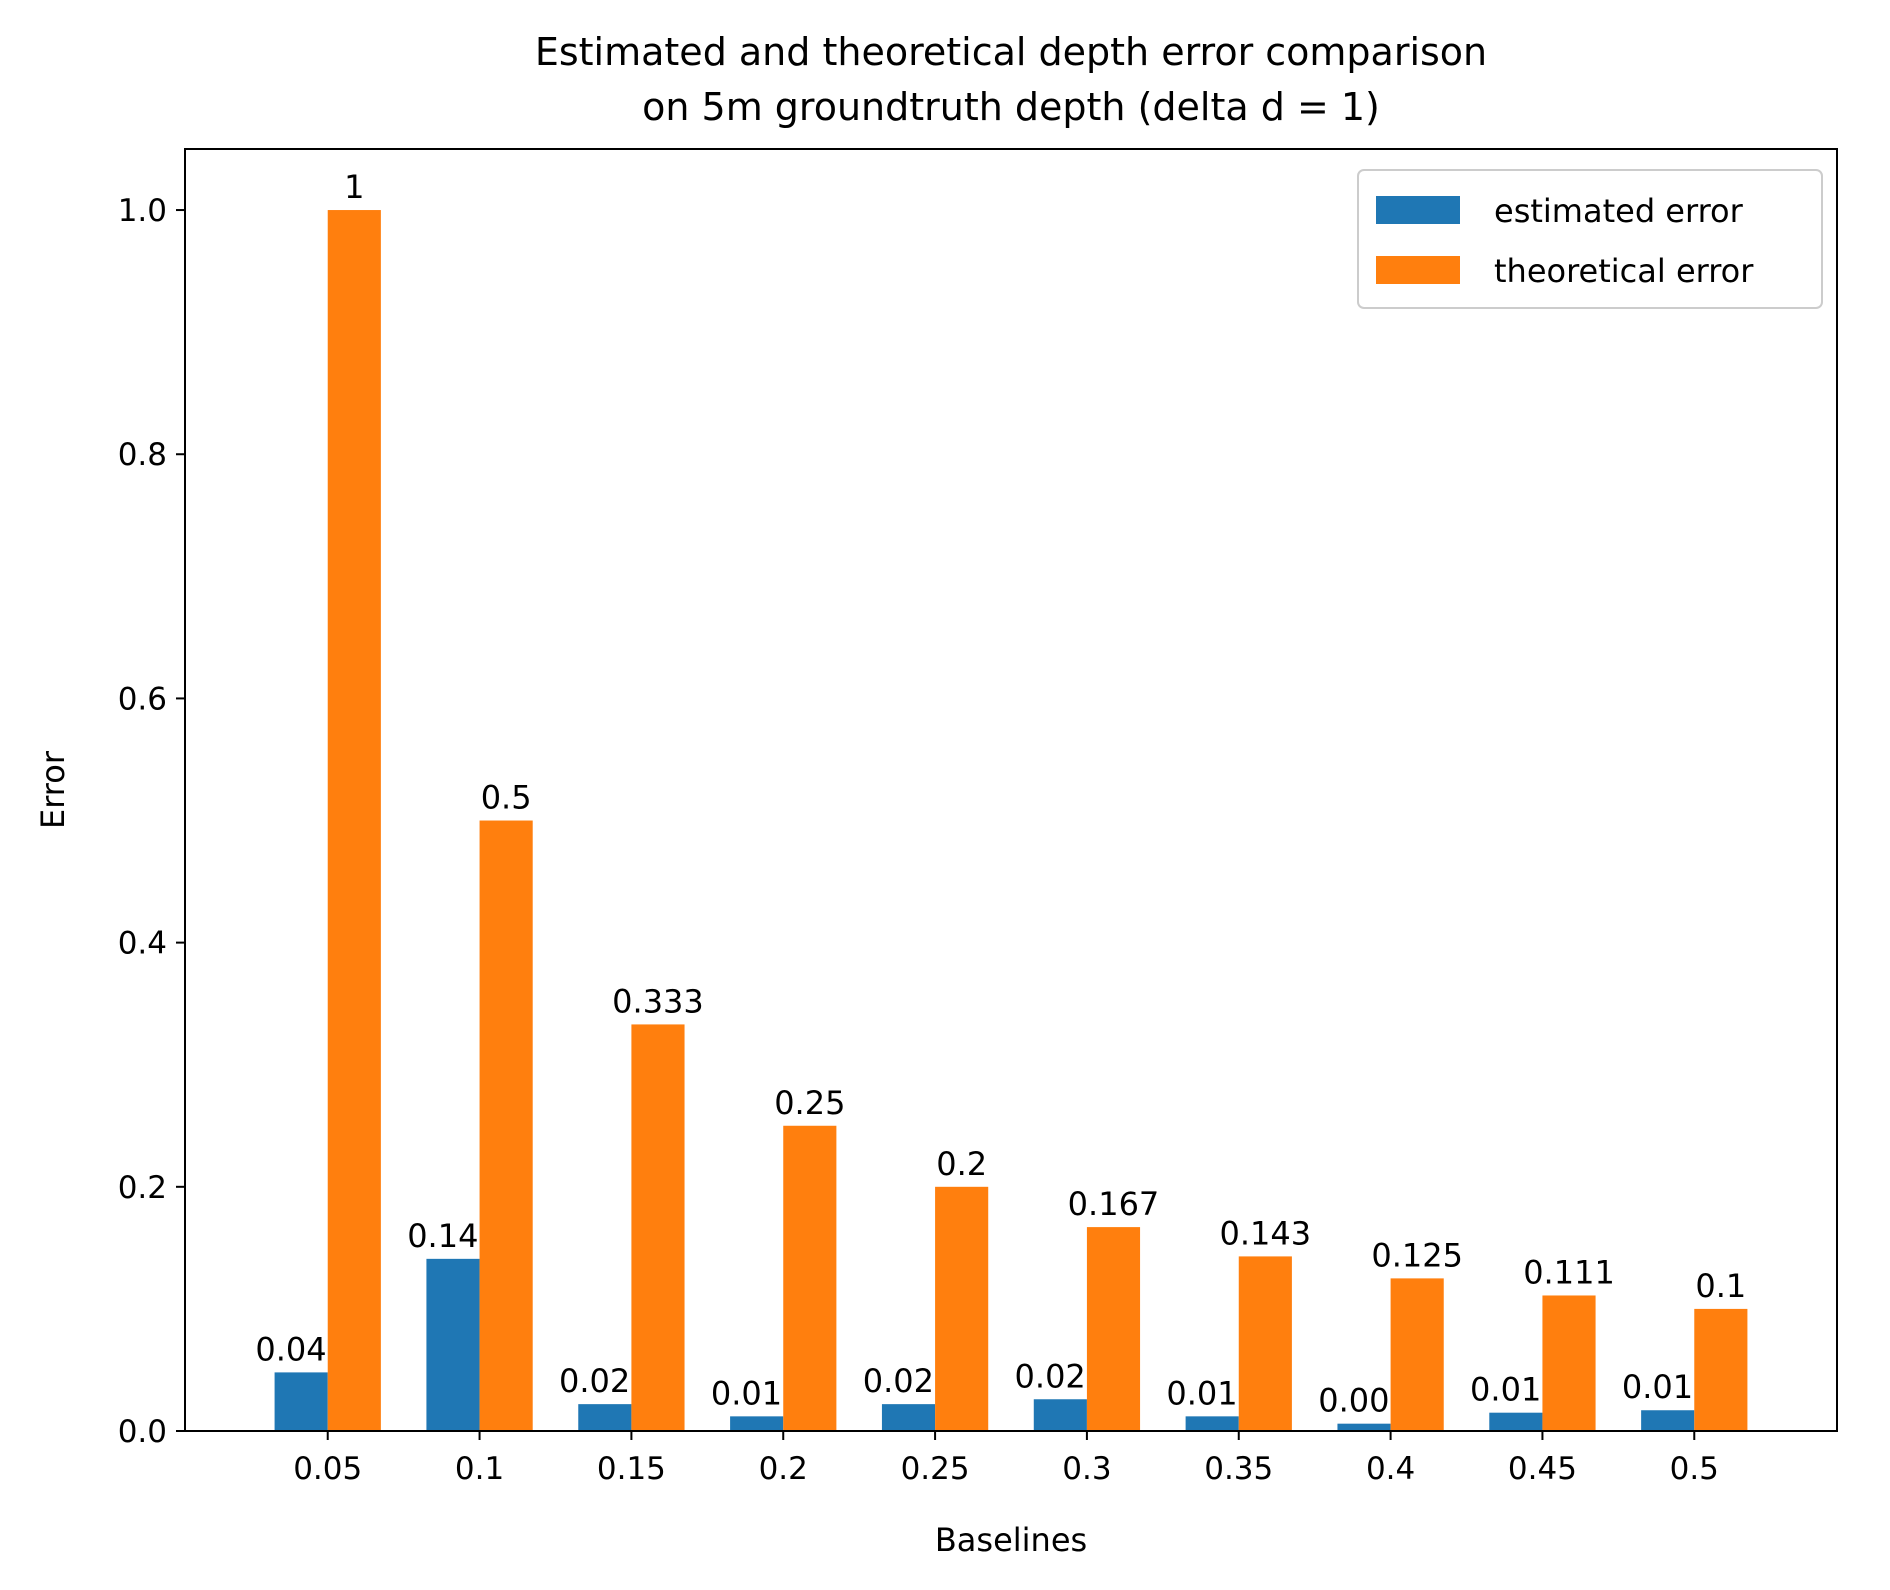  Describe the element at coordinates (1694, 1469) in the screenshot. I see `x-tick-label-0.5: 0.5` at that location.